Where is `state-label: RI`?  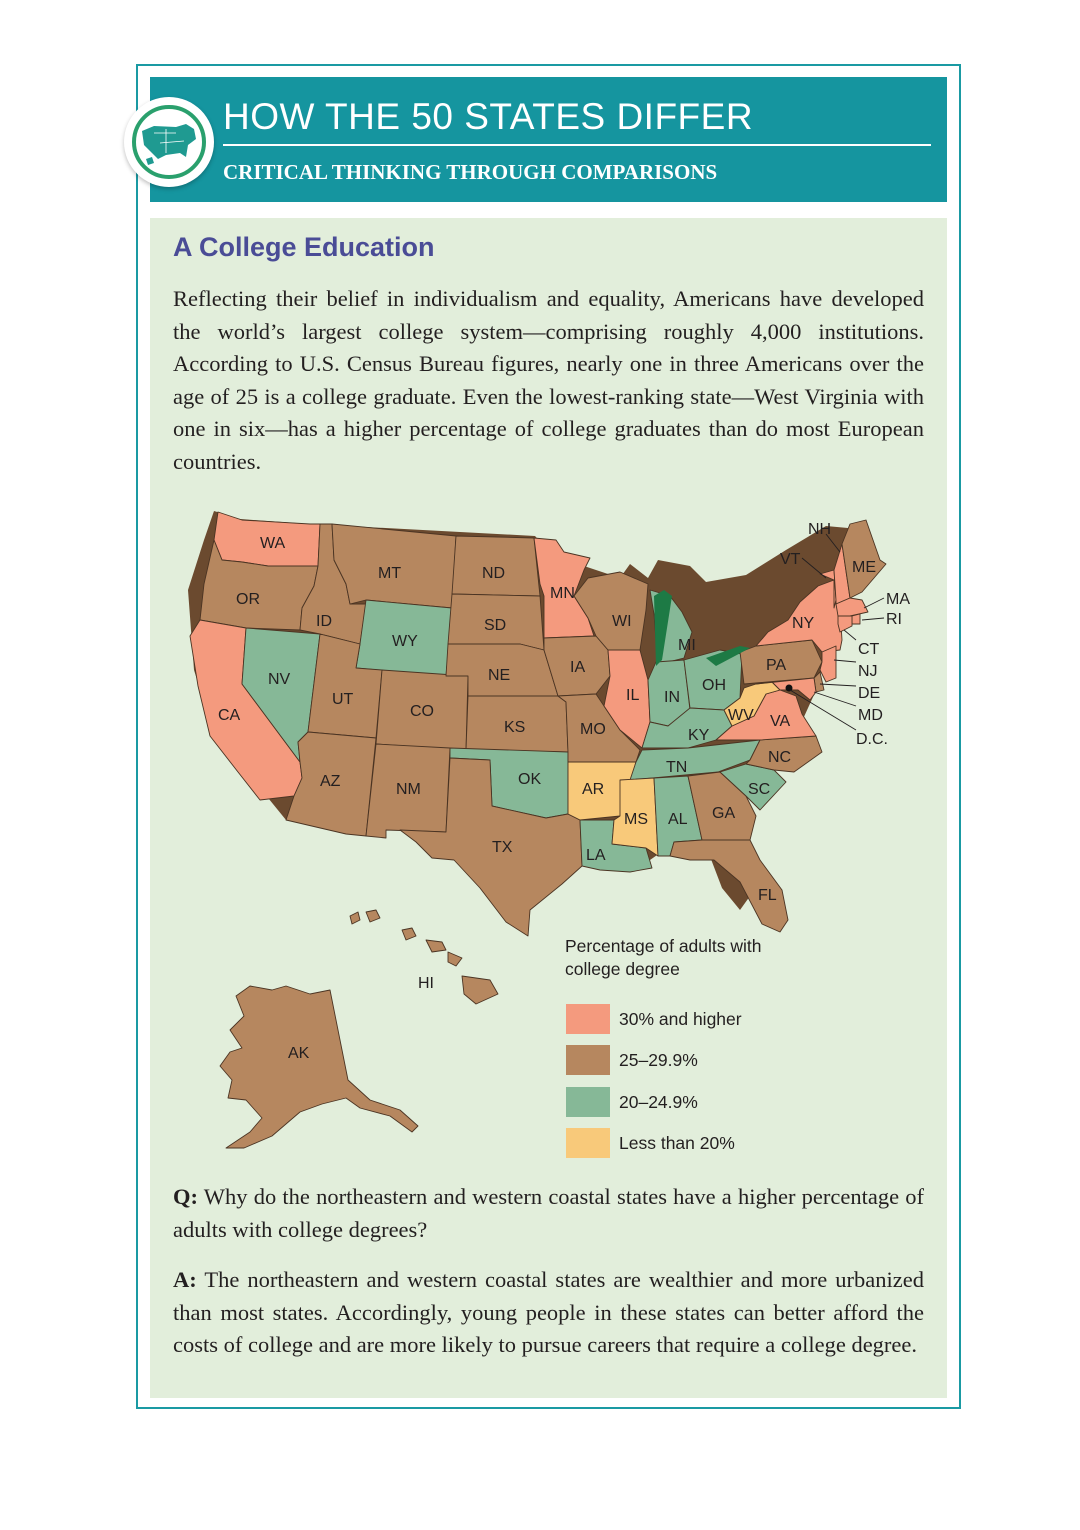
state-label: RI is located at coordinates (894, 619).